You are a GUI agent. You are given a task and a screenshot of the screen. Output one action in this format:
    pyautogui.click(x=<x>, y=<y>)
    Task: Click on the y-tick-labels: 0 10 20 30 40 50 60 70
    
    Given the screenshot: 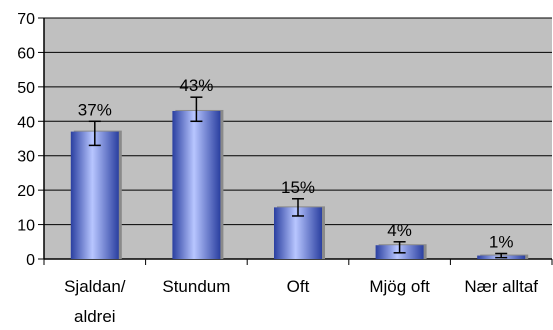 What is the action you would take?
    pyautogui.click(x=26, y=140)
    